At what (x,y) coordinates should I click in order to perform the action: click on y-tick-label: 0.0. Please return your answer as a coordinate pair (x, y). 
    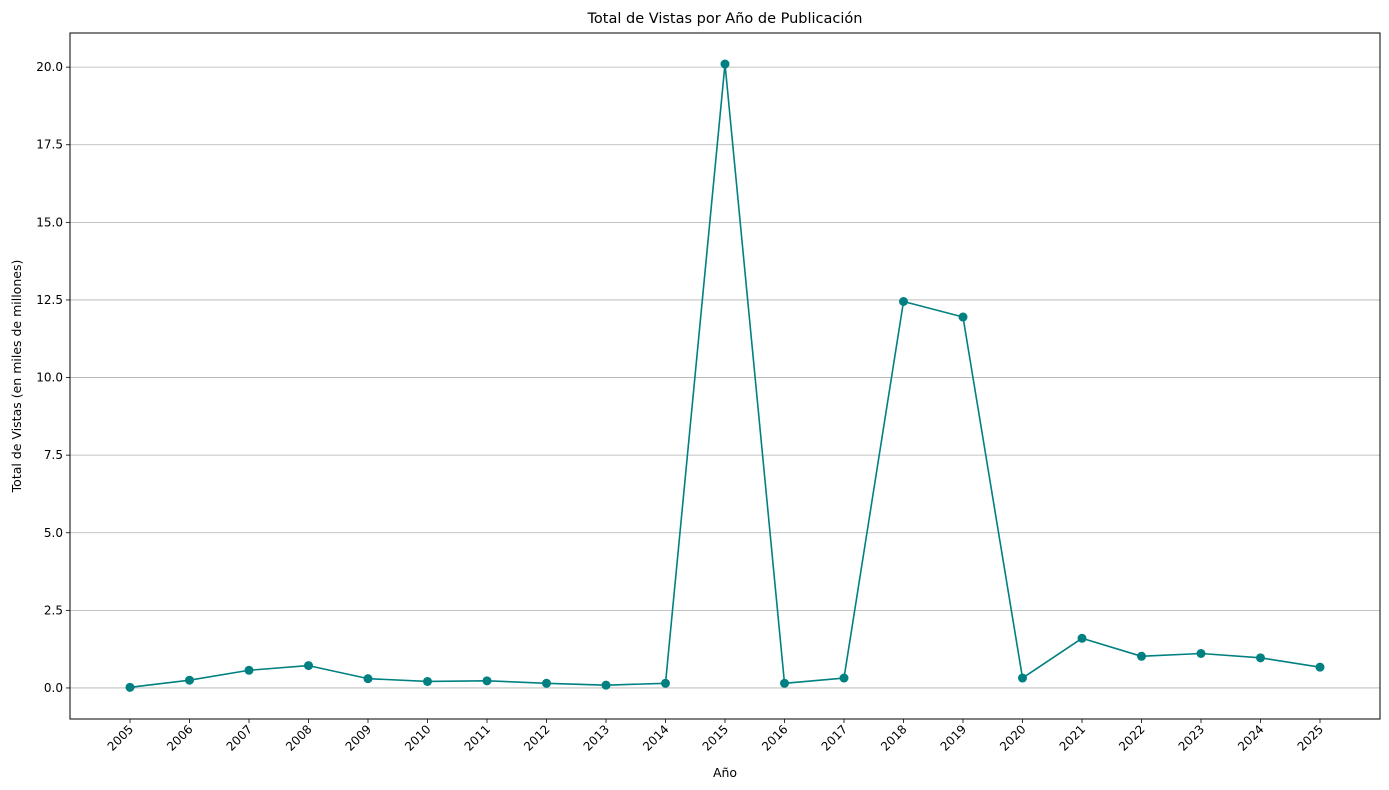
    Looking at the image, I should click on (53, 688).